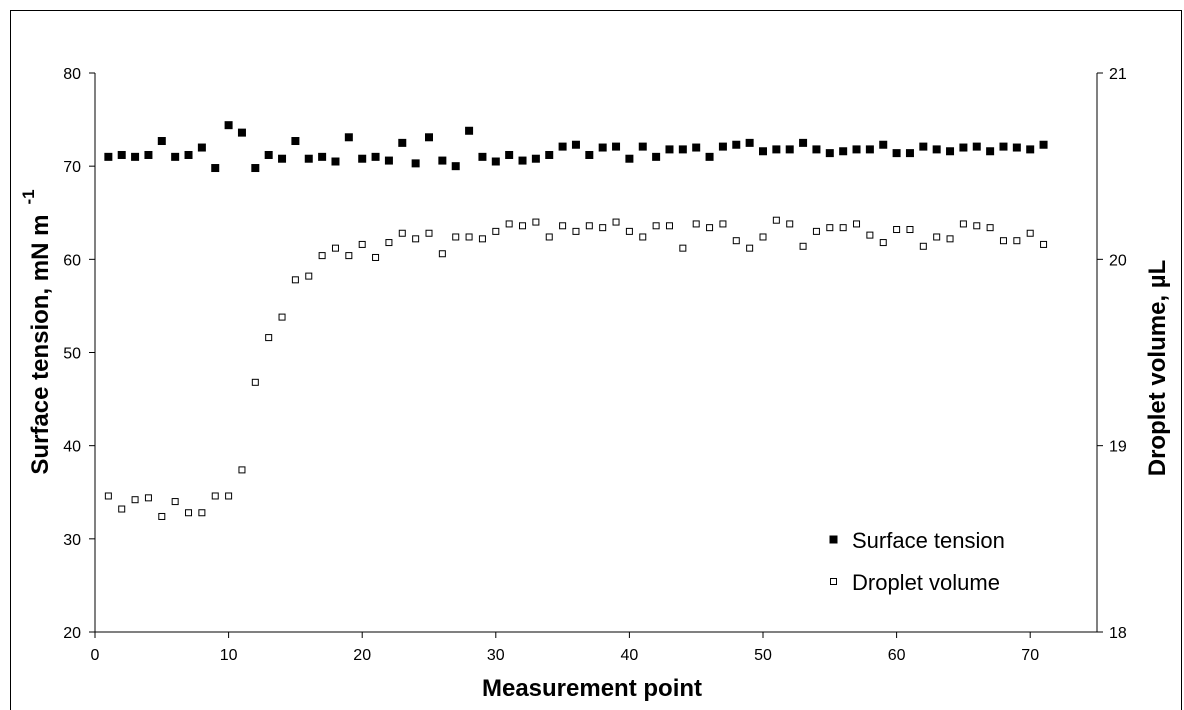 The height and width of the screenshot is (710, 1184). What do you see at coordinates (592, 688) in the screenshot?
I see `x-axis-title: Measurement point` at bounding box center [592, 688].